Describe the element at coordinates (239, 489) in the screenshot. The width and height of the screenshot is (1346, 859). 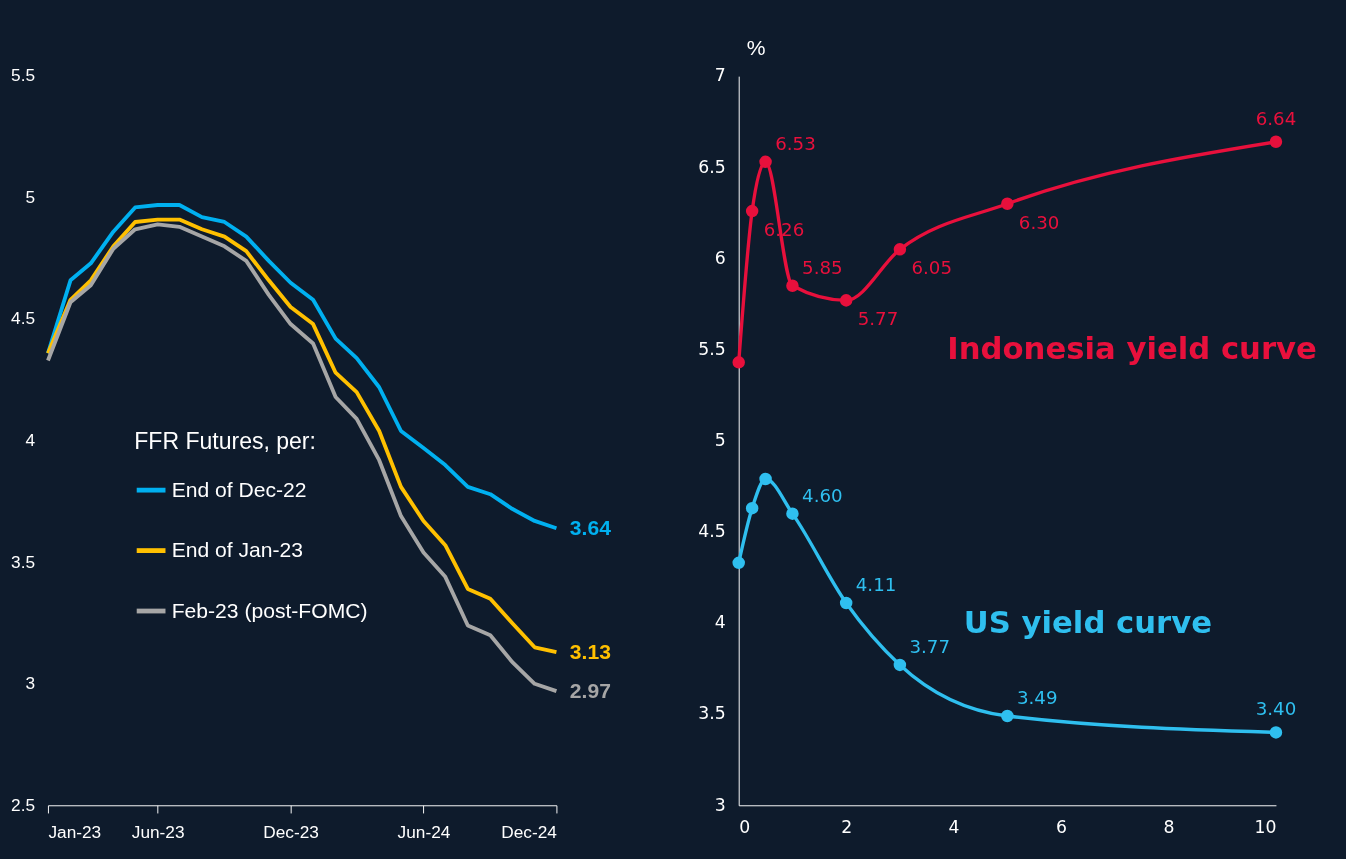
I see `legend-label: End of Dec-22` at that location.